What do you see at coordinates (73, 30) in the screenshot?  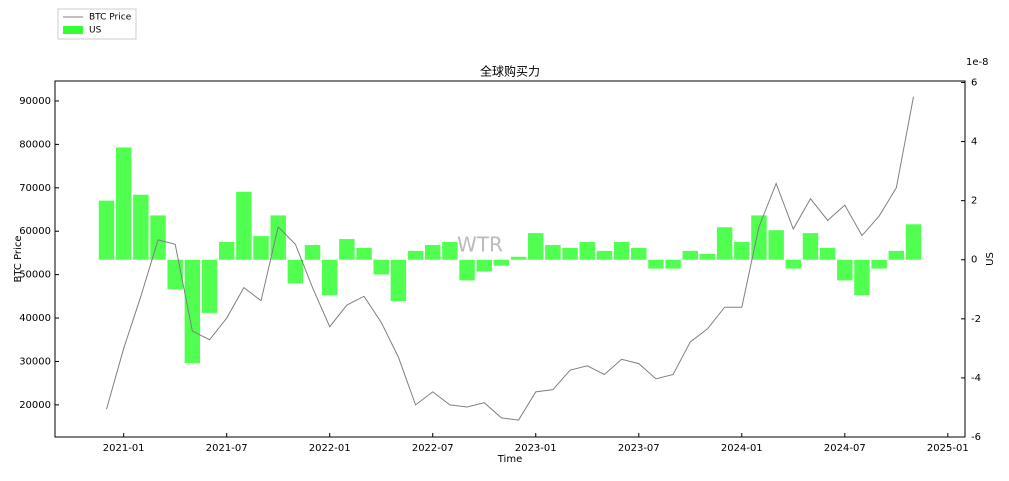 I see `legend-swatch` at bounding box center [73, 30].